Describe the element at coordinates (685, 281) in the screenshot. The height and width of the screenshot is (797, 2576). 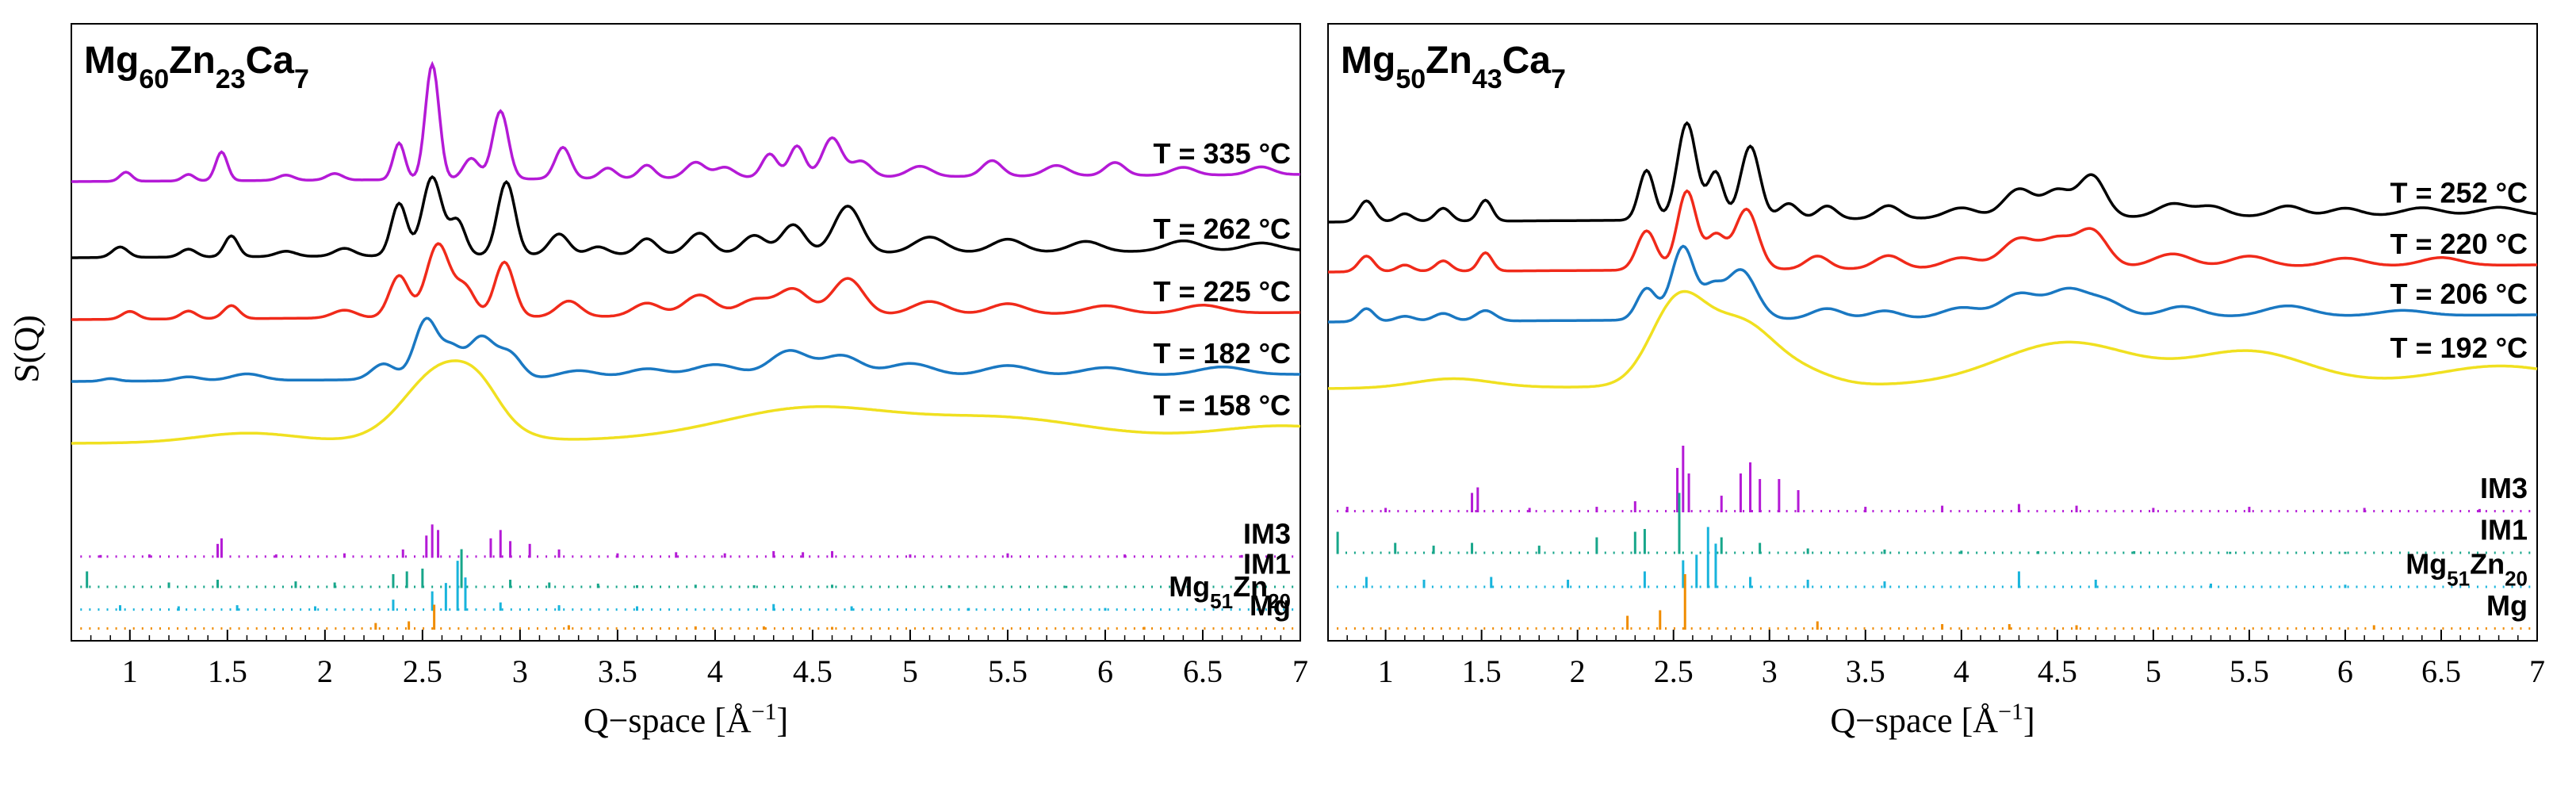
I see `series-line-225C` at that location.